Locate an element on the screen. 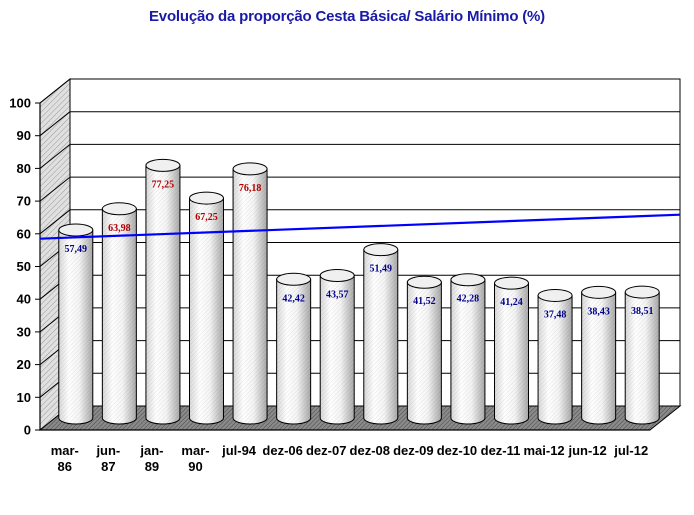 This screenshot has width=694, height=515. x-tick-label: mai-12 is located at coordinates (543, 450).